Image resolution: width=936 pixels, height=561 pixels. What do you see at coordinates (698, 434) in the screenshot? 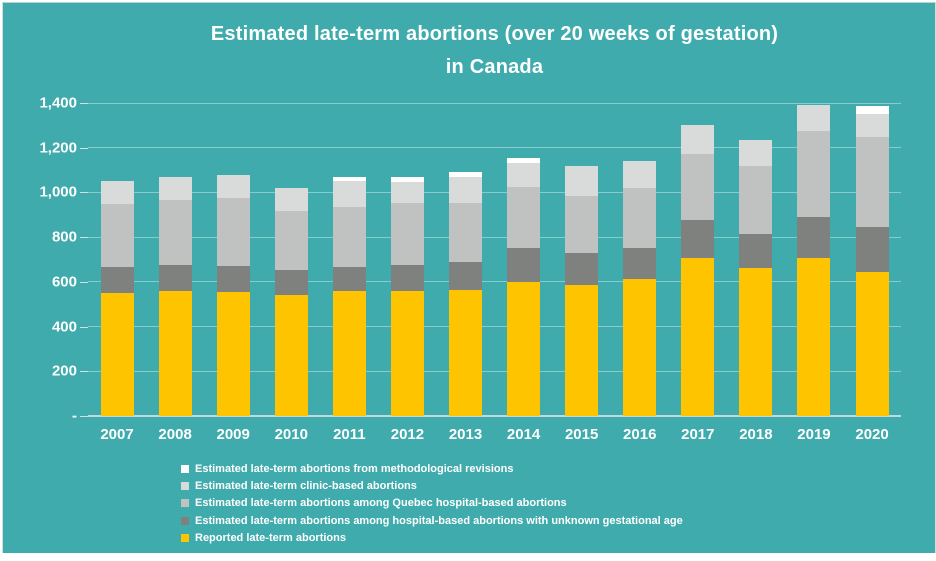
I see `x-tick-label: 2017` at bounding box center [698, 434].